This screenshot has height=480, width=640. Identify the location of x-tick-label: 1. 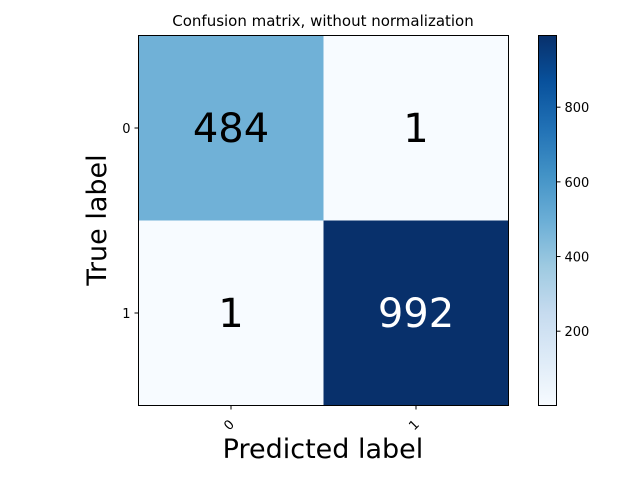
(414, 425).